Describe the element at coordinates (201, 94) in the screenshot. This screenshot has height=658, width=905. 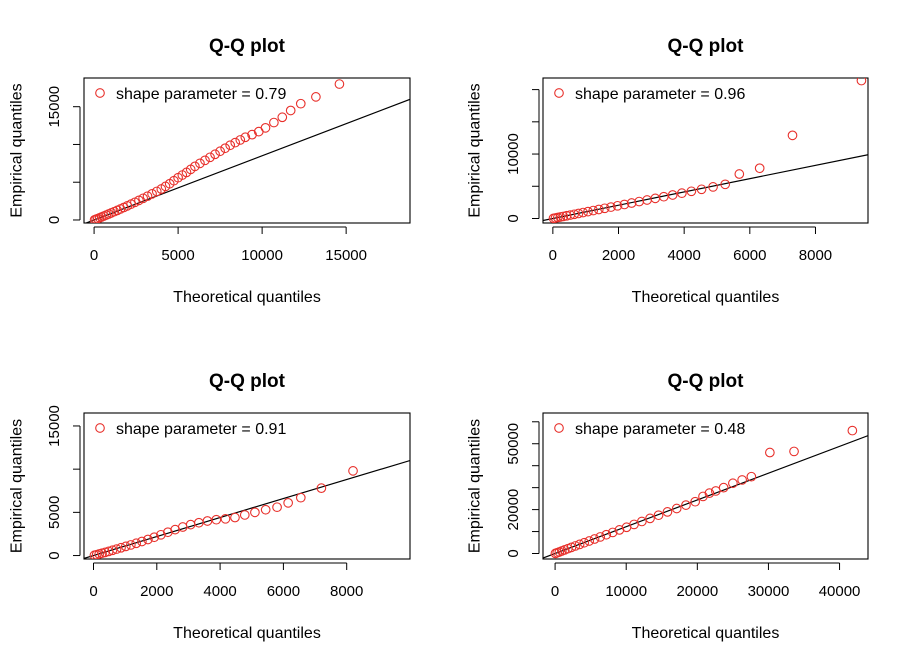
I see `legend-label: shape parameter = 0.79` at that location.